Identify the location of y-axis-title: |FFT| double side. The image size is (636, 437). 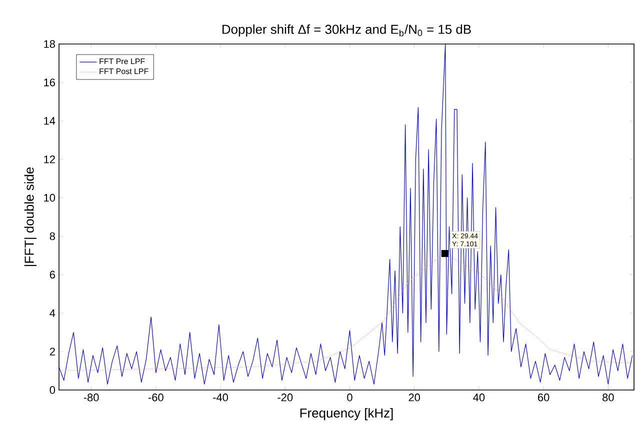
(30, 216).